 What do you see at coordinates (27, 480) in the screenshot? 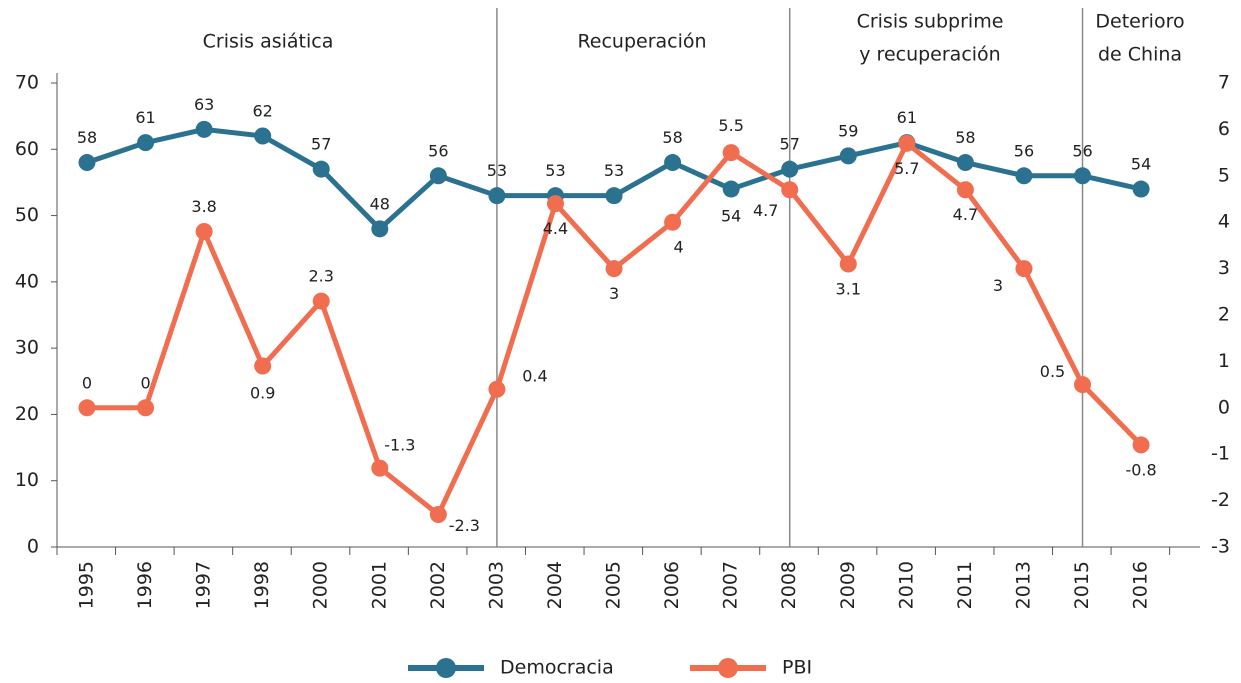
I see `y-tick-label: 10` at bounding box center [27, 480].